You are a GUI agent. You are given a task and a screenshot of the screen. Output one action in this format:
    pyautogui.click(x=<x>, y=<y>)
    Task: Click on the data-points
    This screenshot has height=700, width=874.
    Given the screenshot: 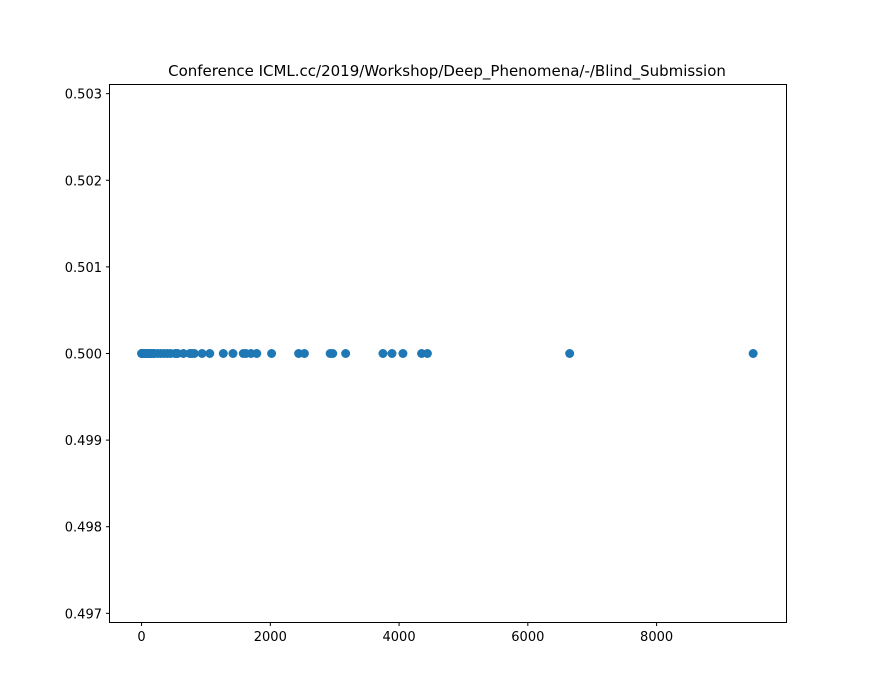 What is the action you would take?
    pyautogui.click(x=447, y=353)
    